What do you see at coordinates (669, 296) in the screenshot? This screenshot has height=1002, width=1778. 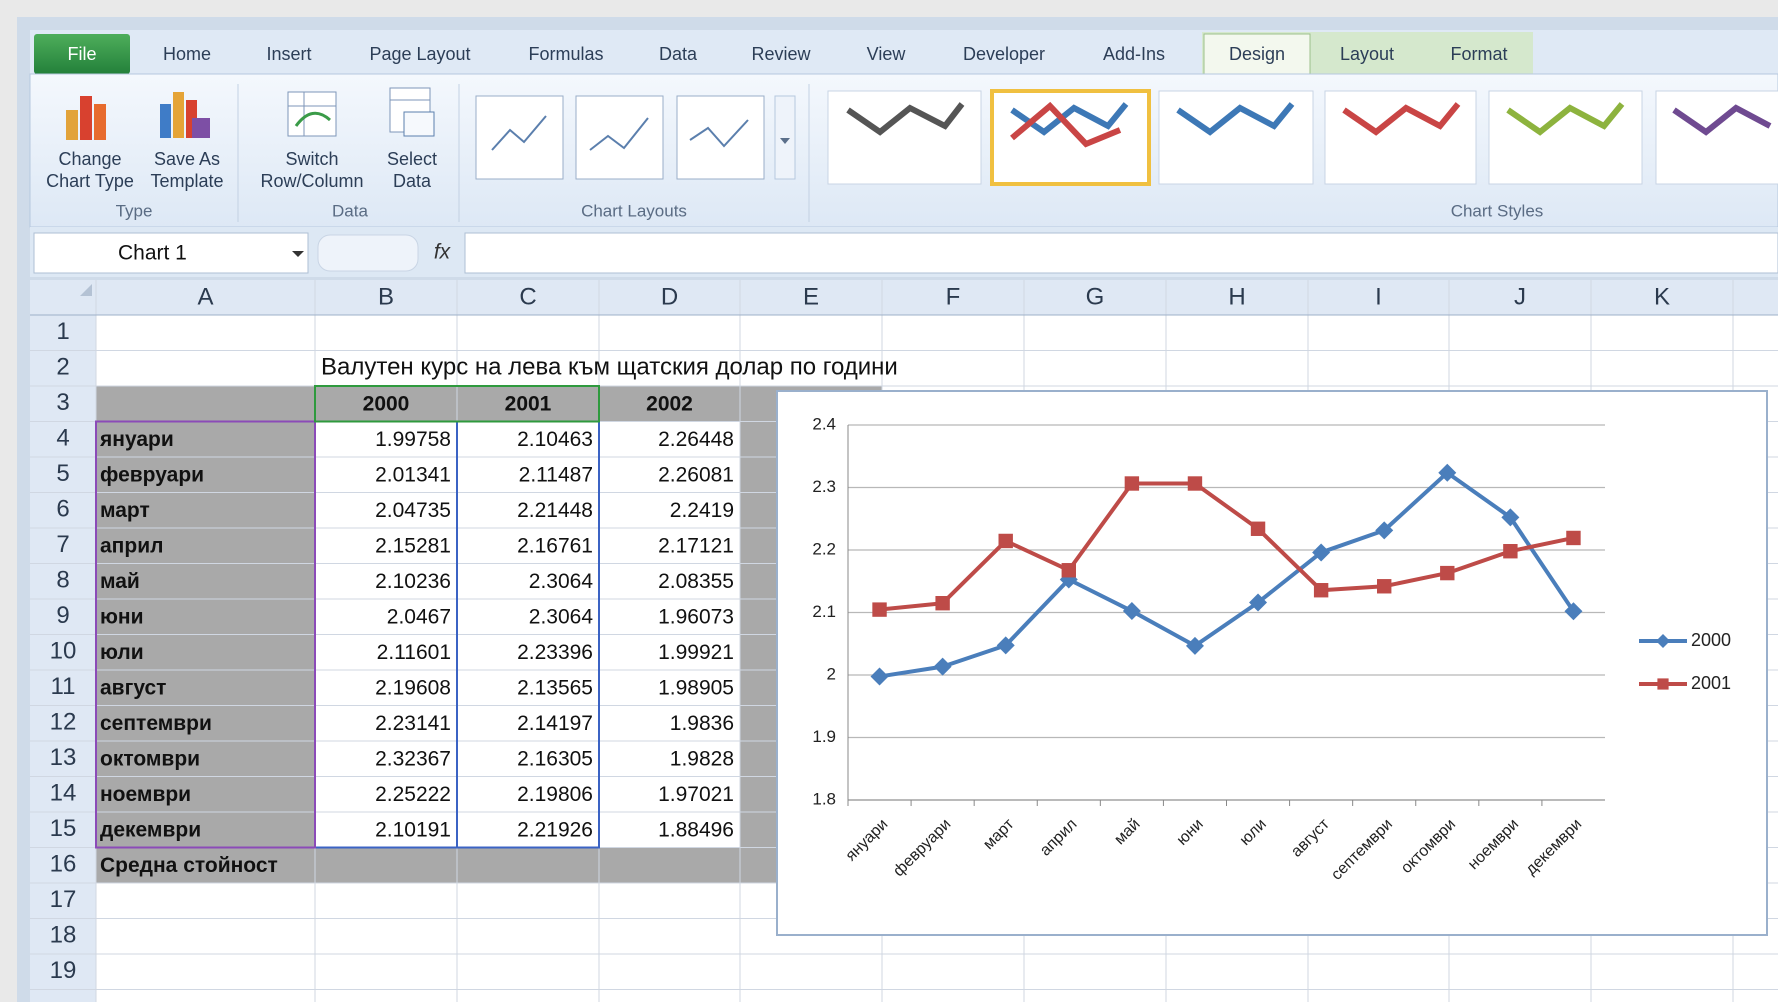 I see `column-header: D` at bounding box center [669, 296].